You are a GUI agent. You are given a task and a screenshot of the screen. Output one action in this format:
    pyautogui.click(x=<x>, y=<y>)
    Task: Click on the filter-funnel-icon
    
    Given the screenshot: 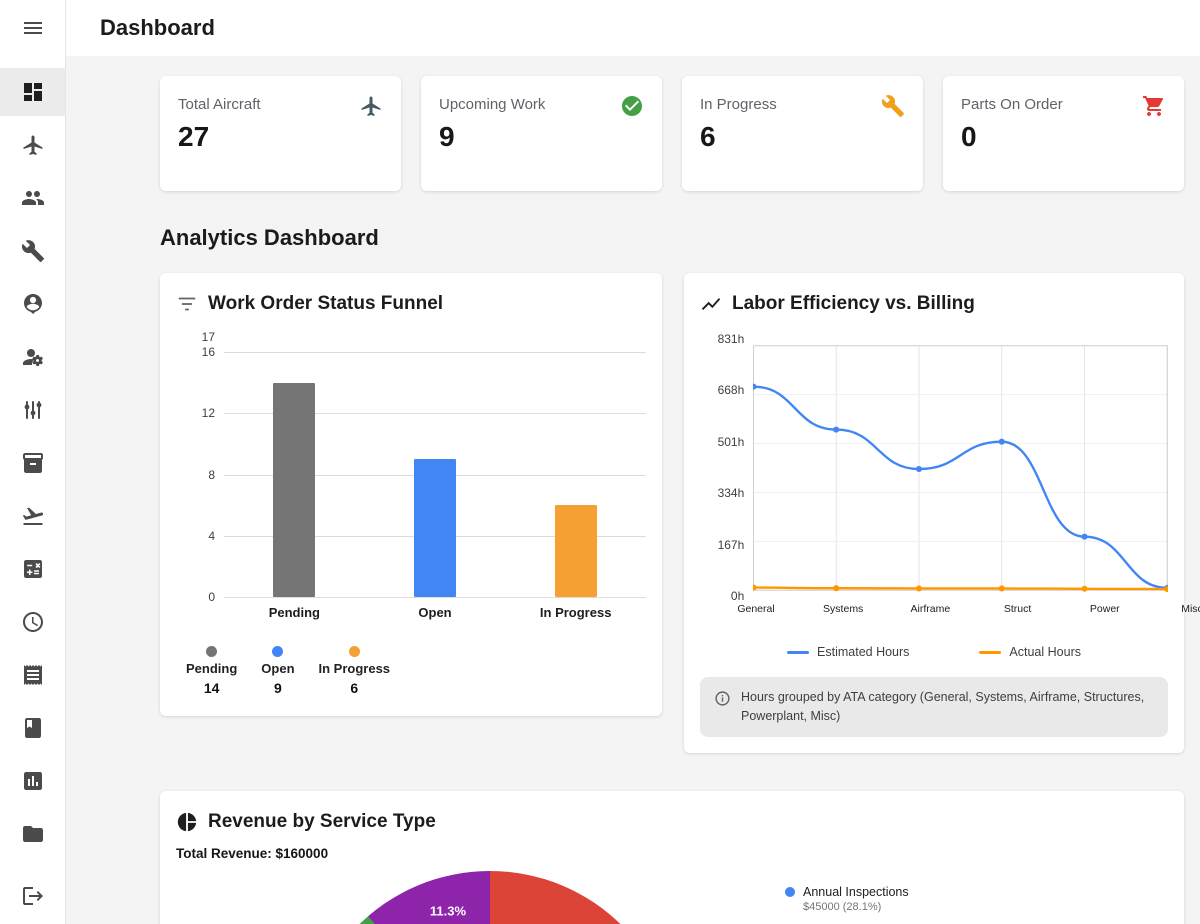 What is the action you would take?
    pyautogui.click(x=187, y=304)
    